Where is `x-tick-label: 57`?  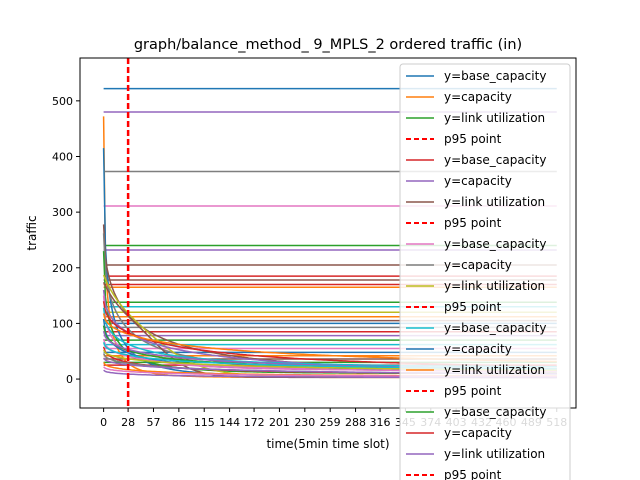
x-tick-label: 57 is located at coordinates (153, 422).